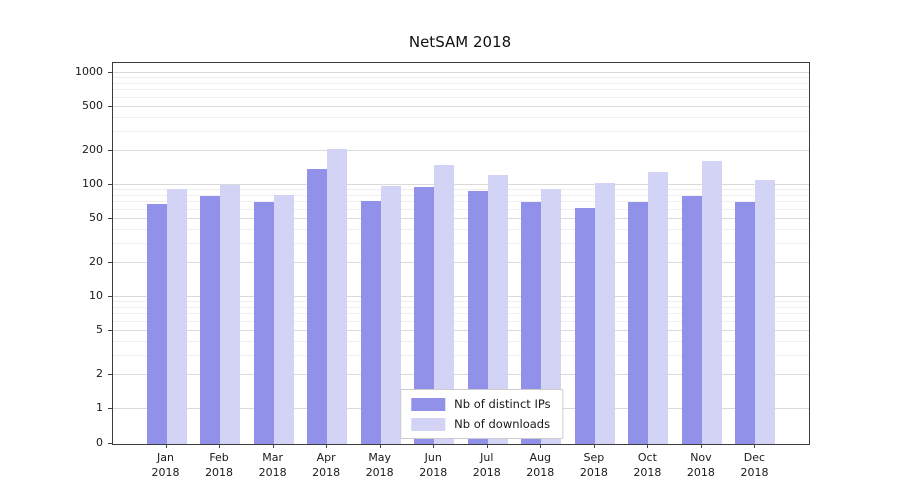  Describe the element at coordinates (219, 465) in the screenshot. I see `x-tick-label: Feb 2018` at that location.